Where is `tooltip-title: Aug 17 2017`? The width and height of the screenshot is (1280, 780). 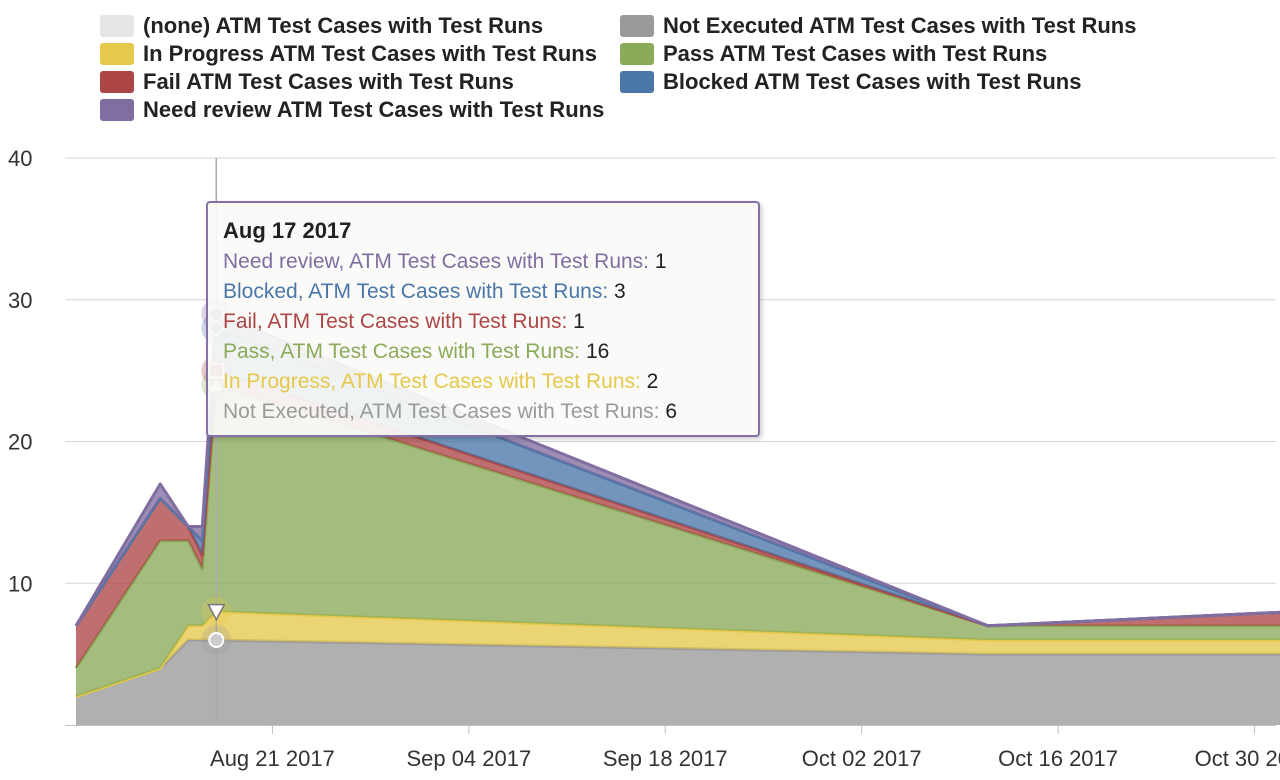
tooltip-title: Aug 17 2017 is located at coordinates (287, 230).